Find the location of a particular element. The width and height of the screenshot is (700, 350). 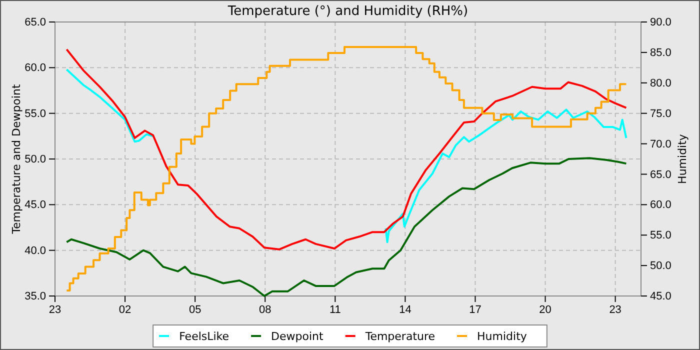

y2-tick-label: 85.0 is located at coordinates (661, 52).